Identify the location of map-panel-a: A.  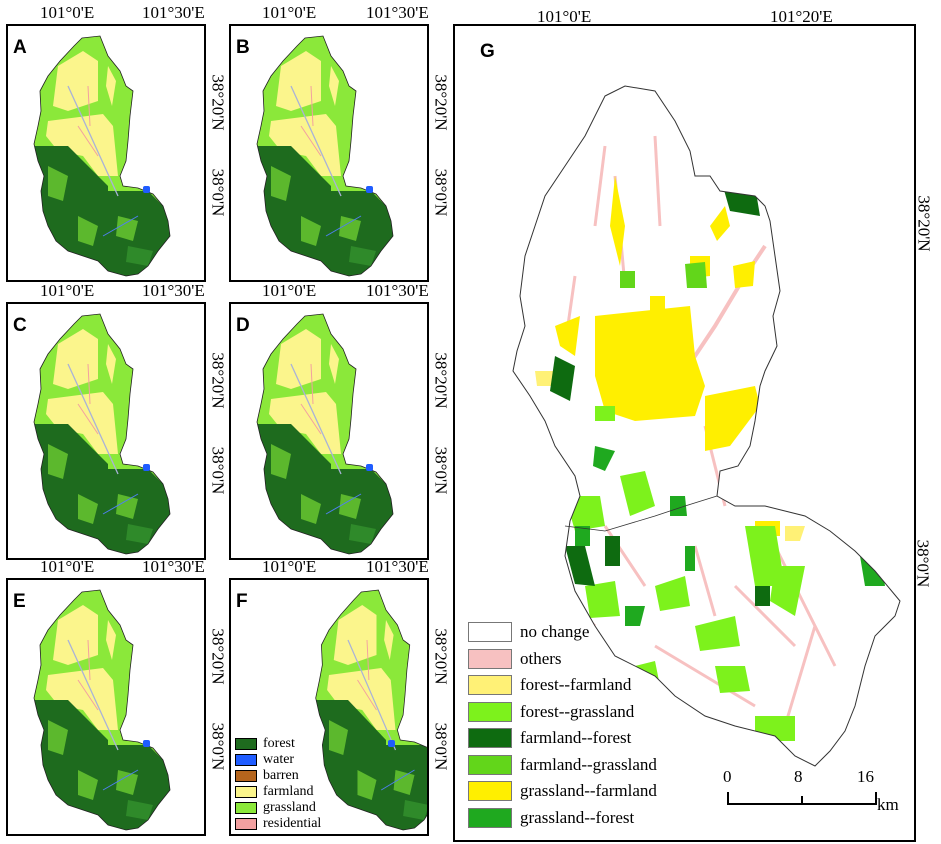
(106, 153).